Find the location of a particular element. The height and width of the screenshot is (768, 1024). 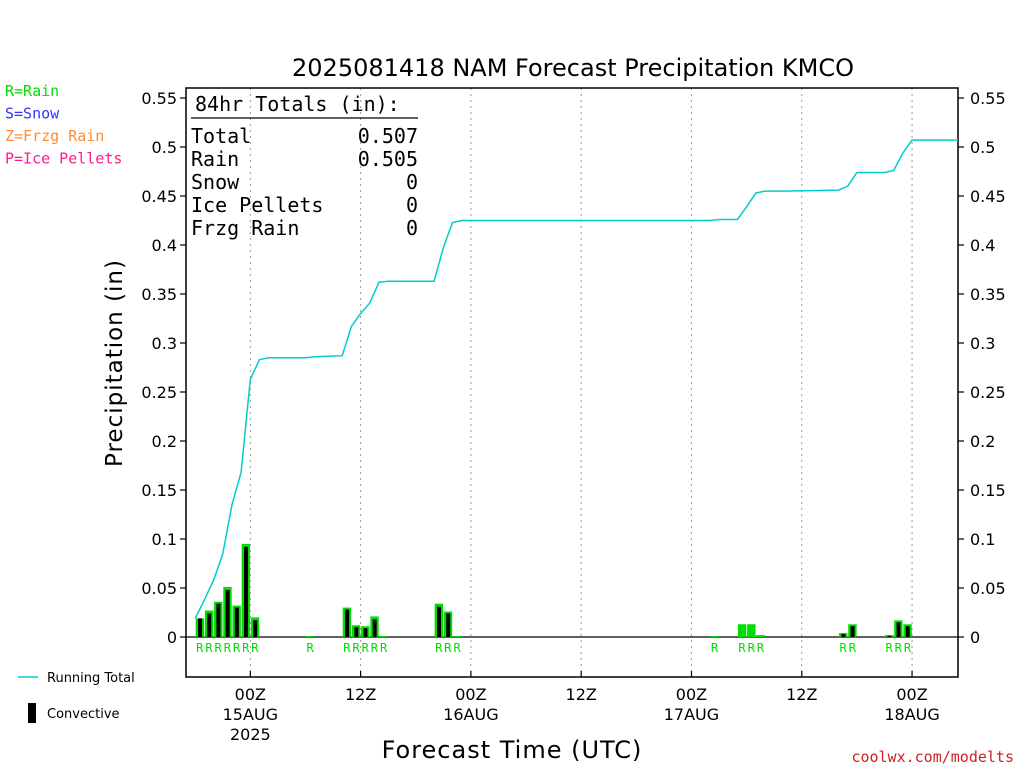

totals-row-label: Rain is located at coordinates (215, 159).